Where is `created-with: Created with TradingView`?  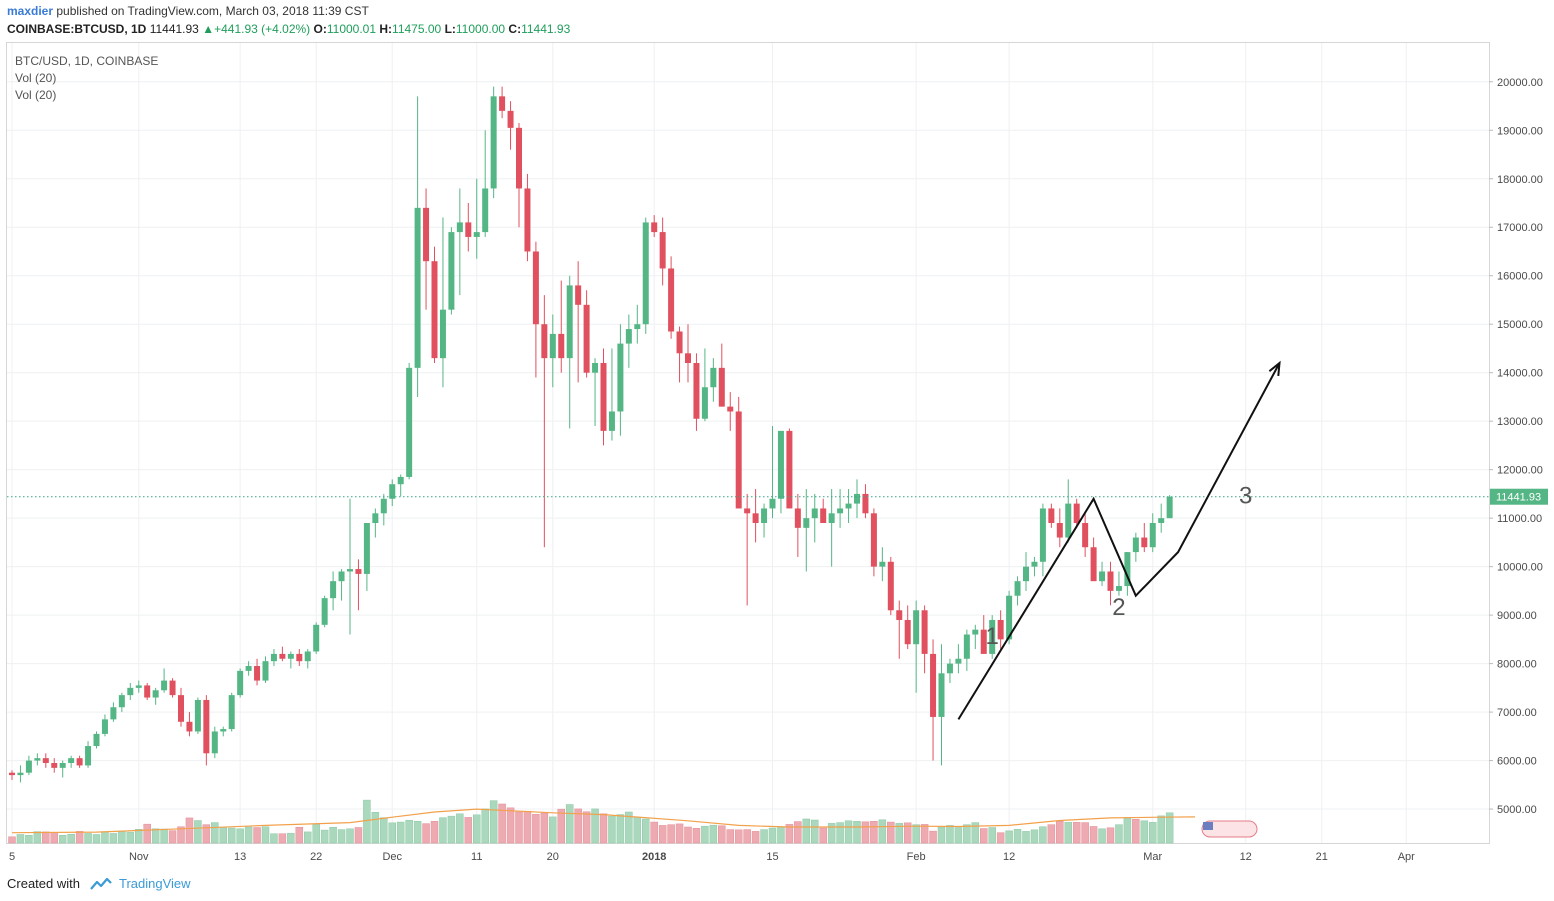
created-with: Created with TradingView is located at coordinates (99, 883).